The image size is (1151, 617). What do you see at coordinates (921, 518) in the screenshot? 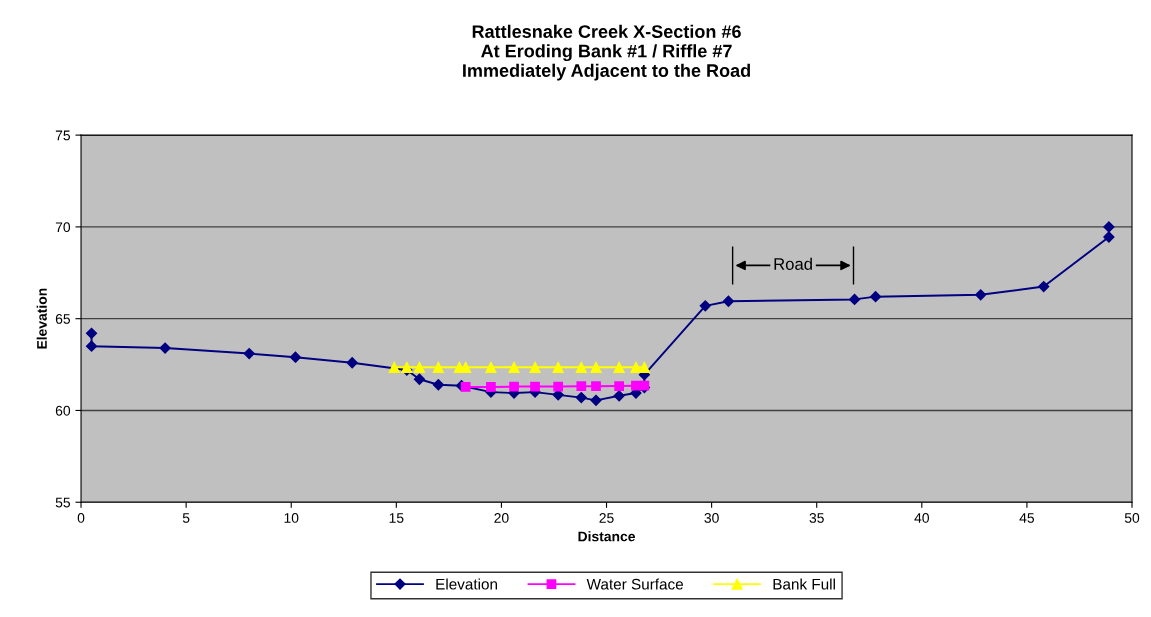
I see `x-tick-label: 40` at bounding box center [921, 518].